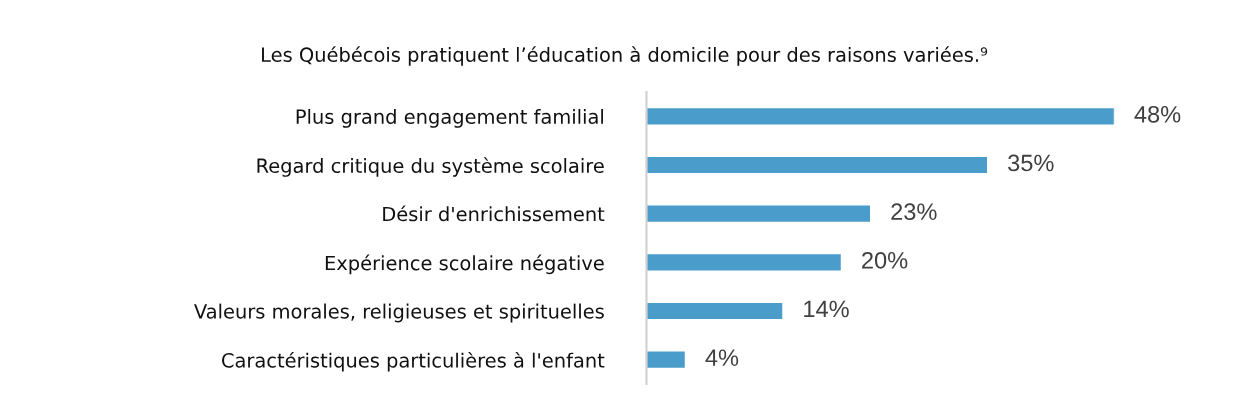 This screenshot has height=400, width=1248. I want to click on data-label: 20%, so click(885, 260).